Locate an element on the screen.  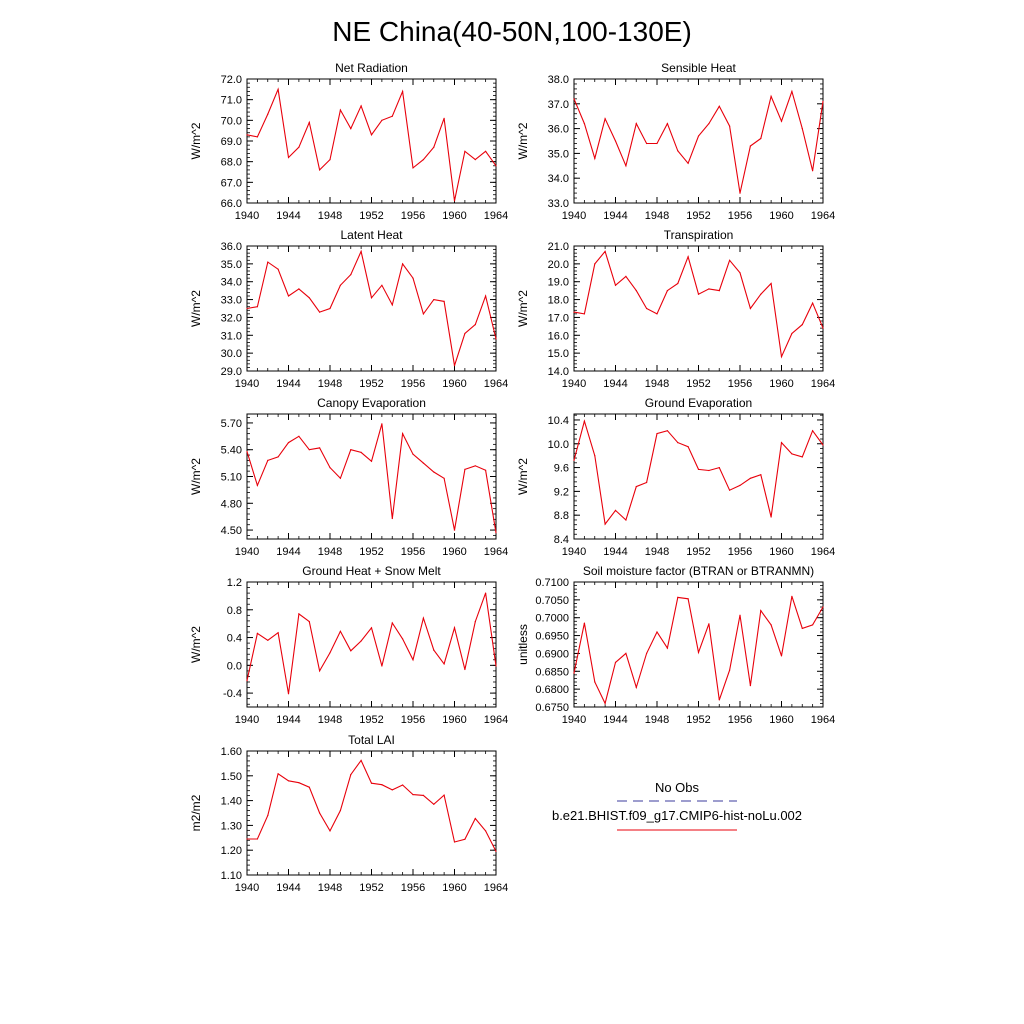
y-tick-label: 0.7050 is located at coordinates (552, 601).